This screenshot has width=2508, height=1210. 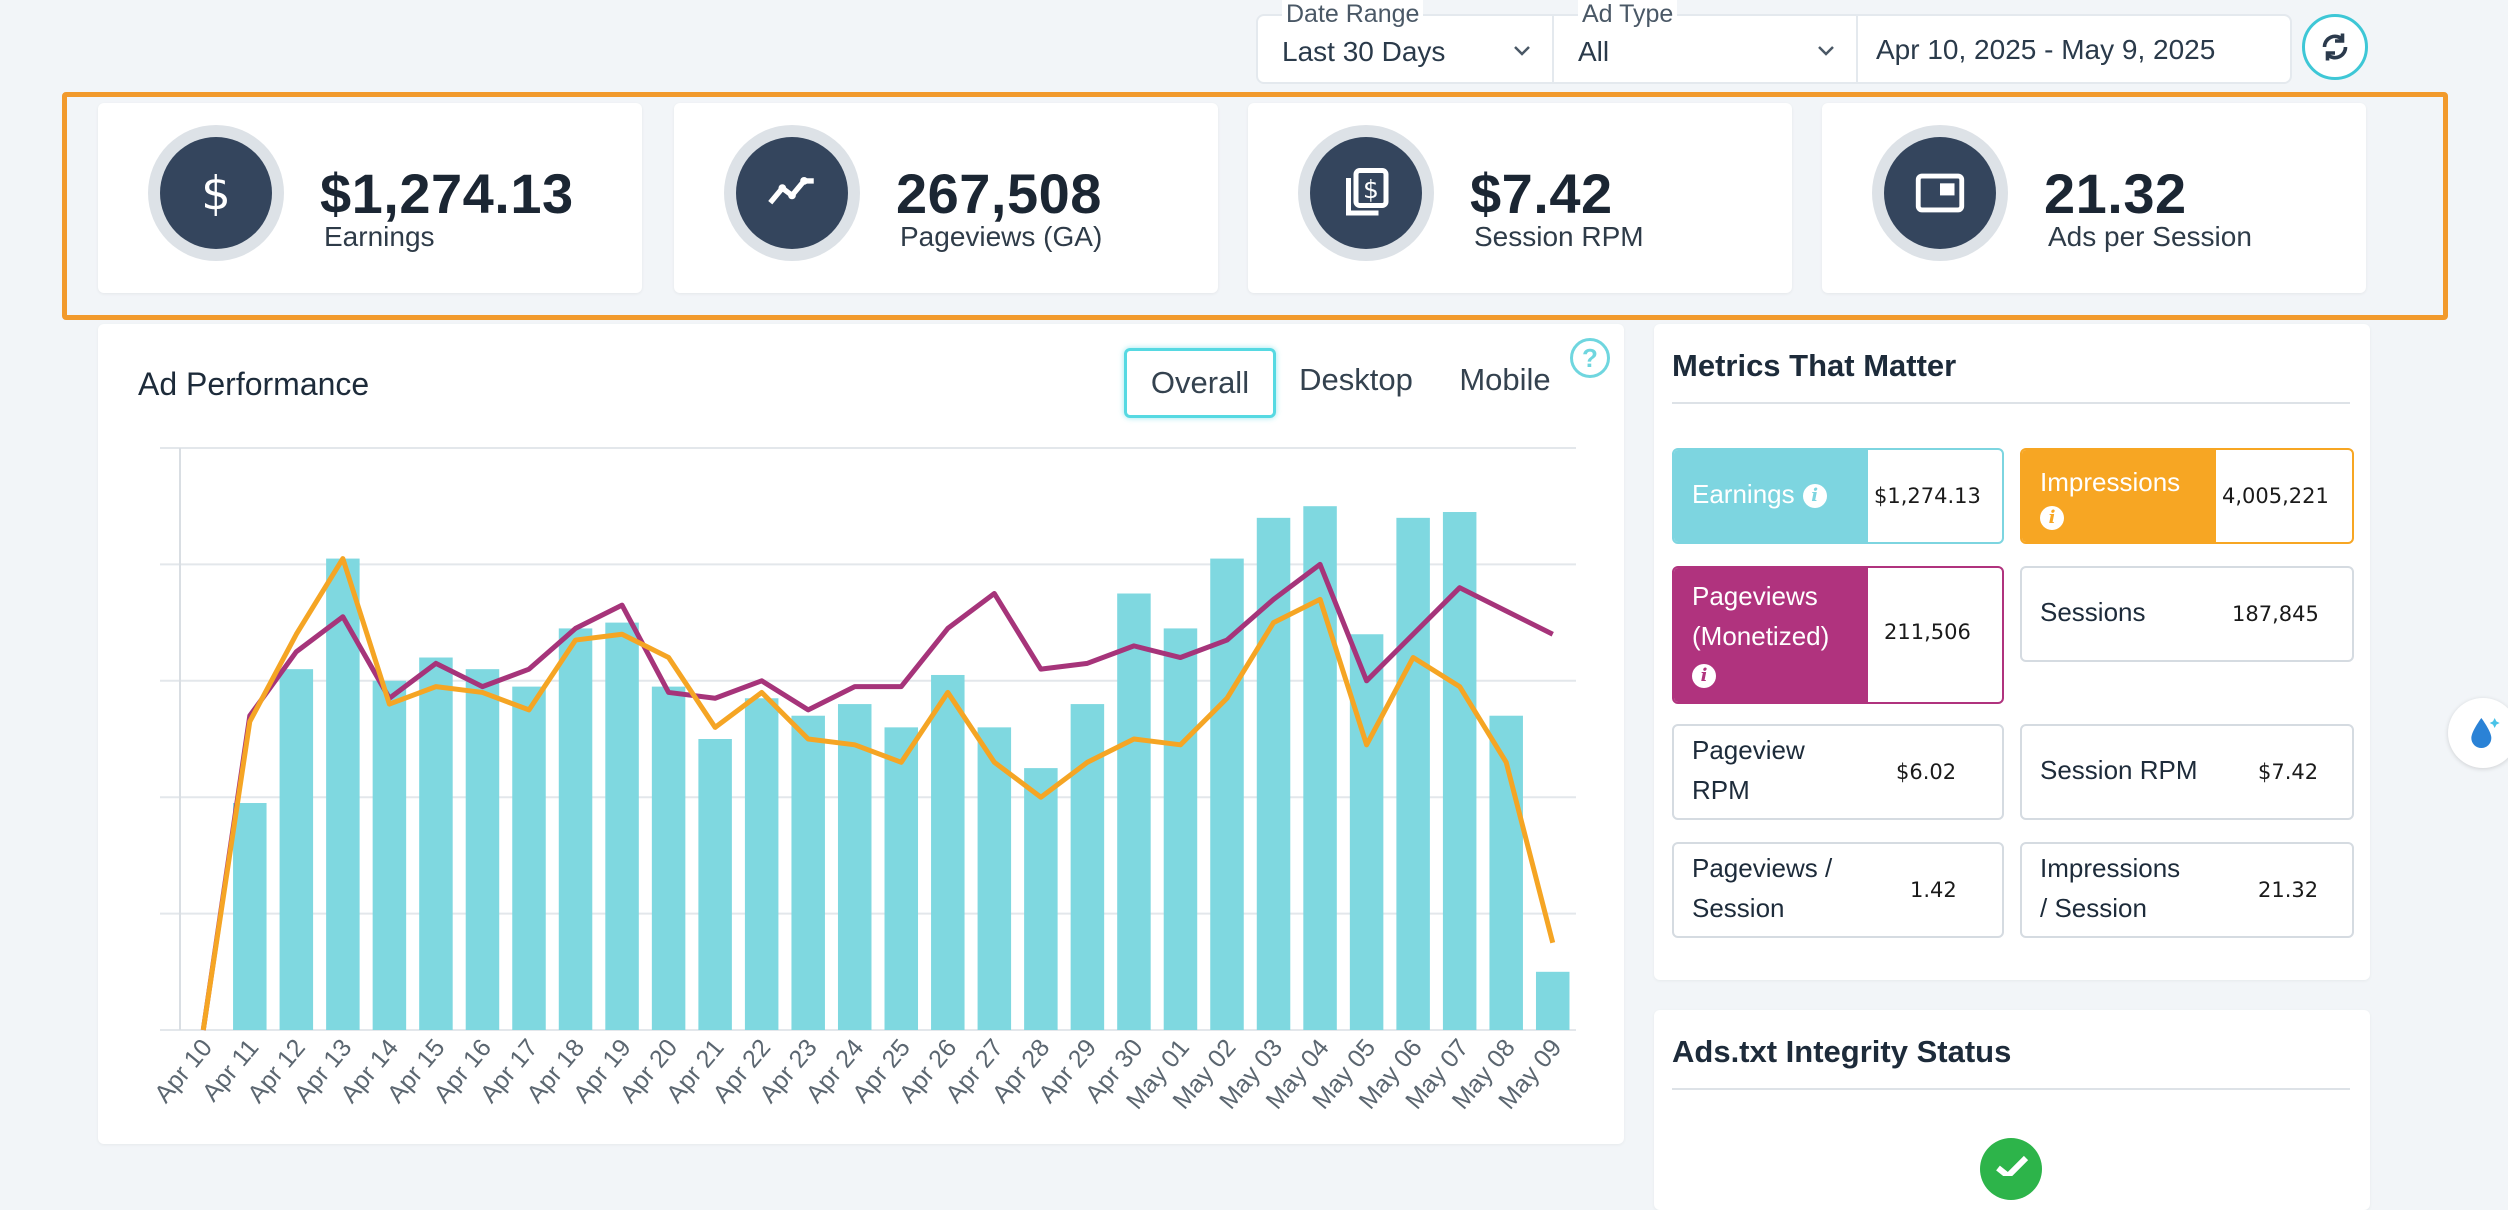 I want to click on tab-desktop: Desktop, so click(x=1356, y=379).